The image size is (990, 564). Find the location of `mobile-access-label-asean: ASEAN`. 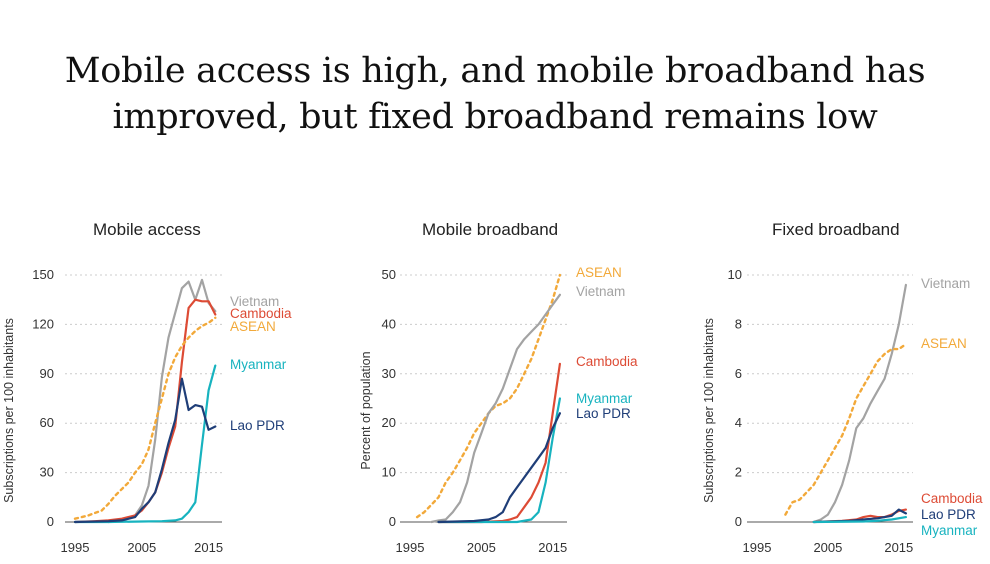

mobile-access-label-asean: ASEAN is located at coordinates (253, 326).